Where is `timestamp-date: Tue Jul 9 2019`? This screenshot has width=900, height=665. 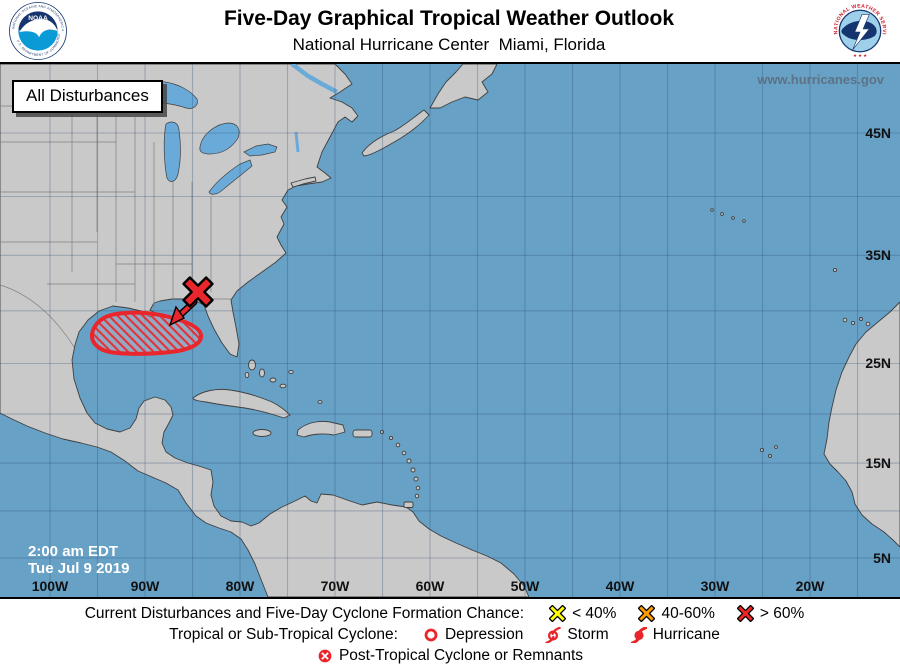
timestamp-date: Tue Jul 9 2019 is located at coordinates (79, 568).